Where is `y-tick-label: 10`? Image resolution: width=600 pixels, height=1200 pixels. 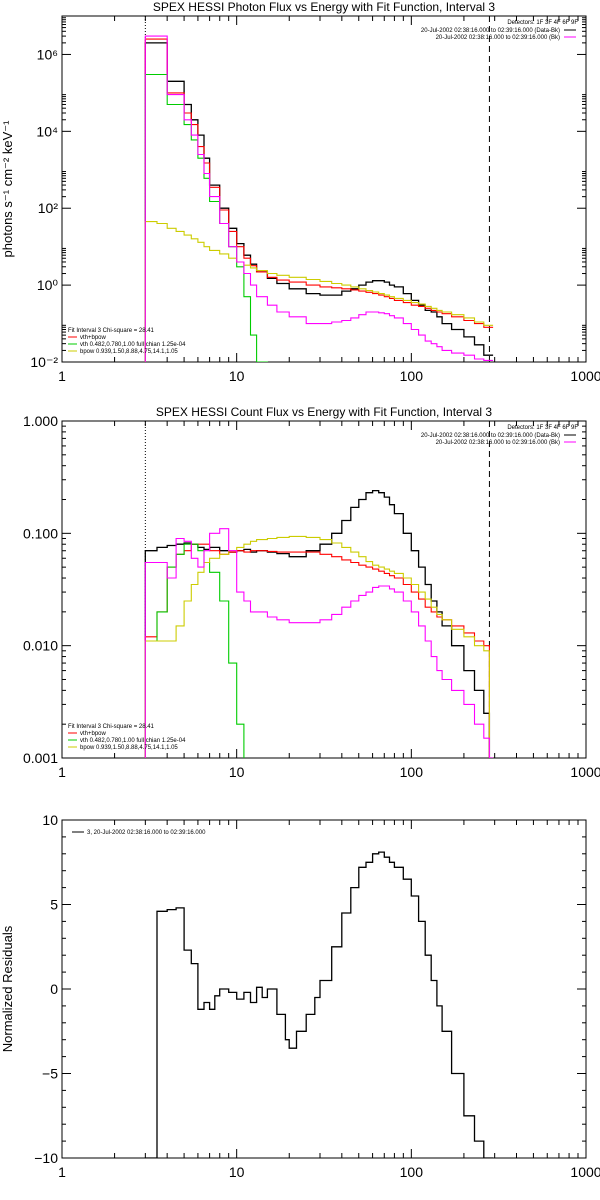
y-tick-label: 10 is located at coordinates (50, 820).